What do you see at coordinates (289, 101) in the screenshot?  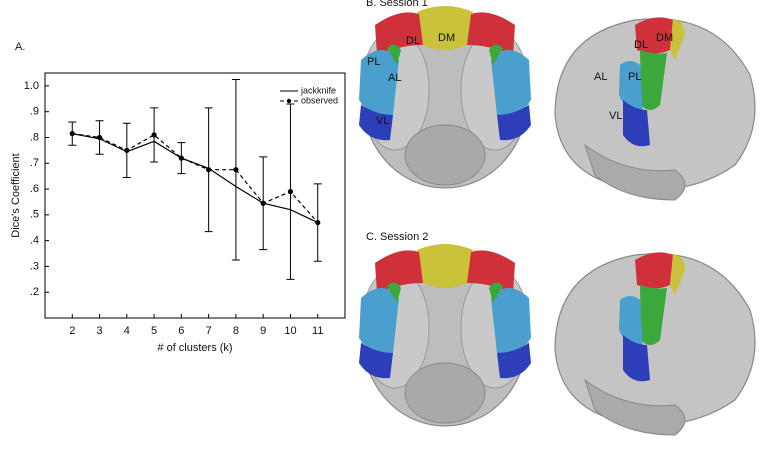 I see `legend-marker` at bounding box center [289, 101].